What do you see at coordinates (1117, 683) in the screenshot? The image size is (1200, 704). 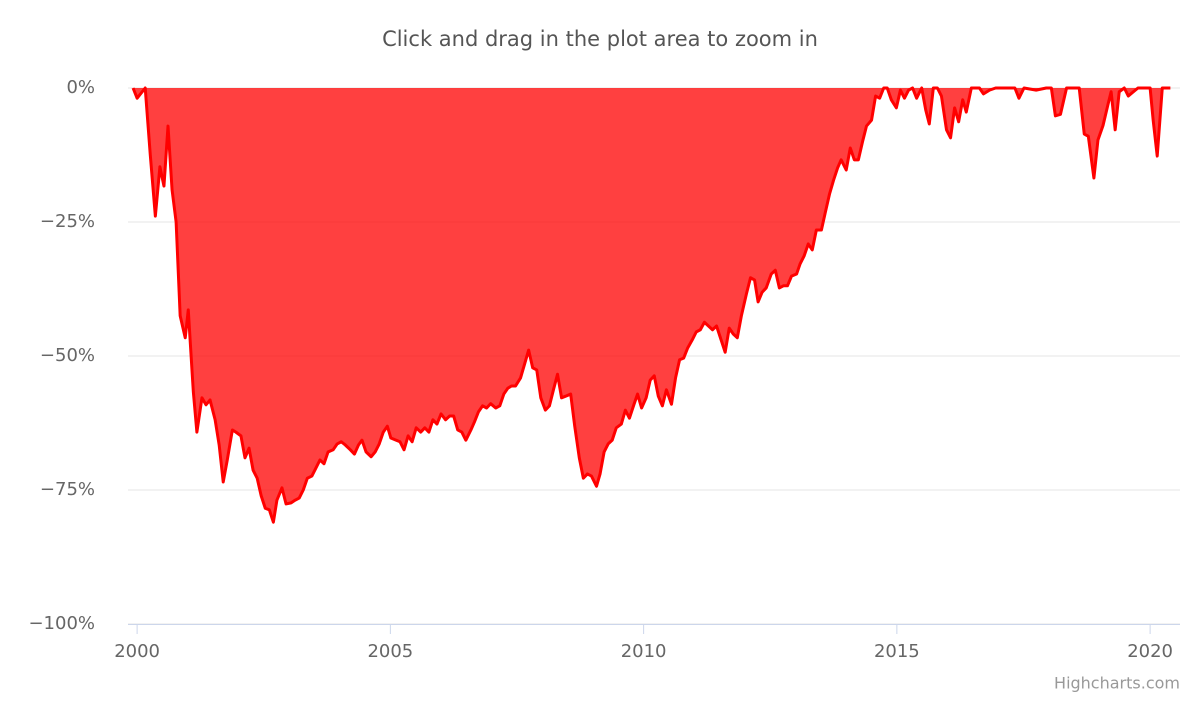 I see `credits: Highcharts.com` at bounding box center [1117, 683].